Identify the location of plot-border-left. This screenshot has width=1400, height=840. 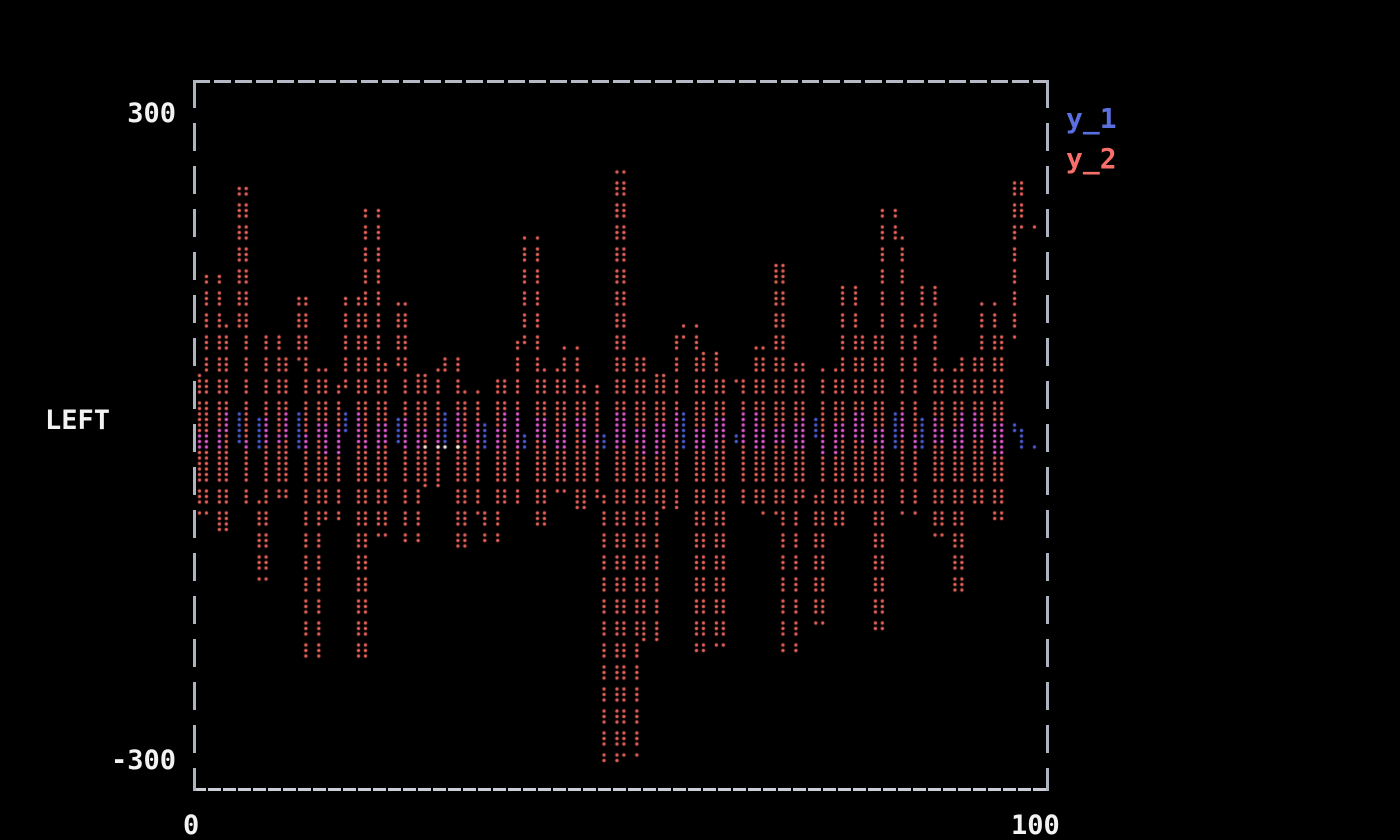
(194, 435).